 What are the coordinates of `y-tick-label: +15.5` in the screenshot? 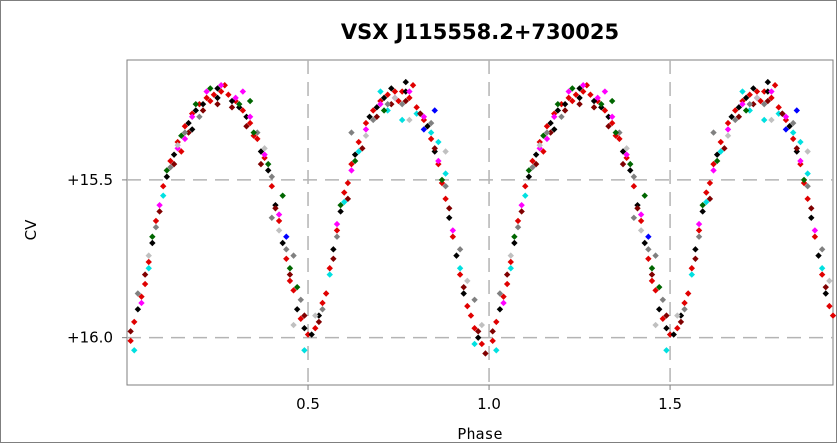 It's located at (90, 180).